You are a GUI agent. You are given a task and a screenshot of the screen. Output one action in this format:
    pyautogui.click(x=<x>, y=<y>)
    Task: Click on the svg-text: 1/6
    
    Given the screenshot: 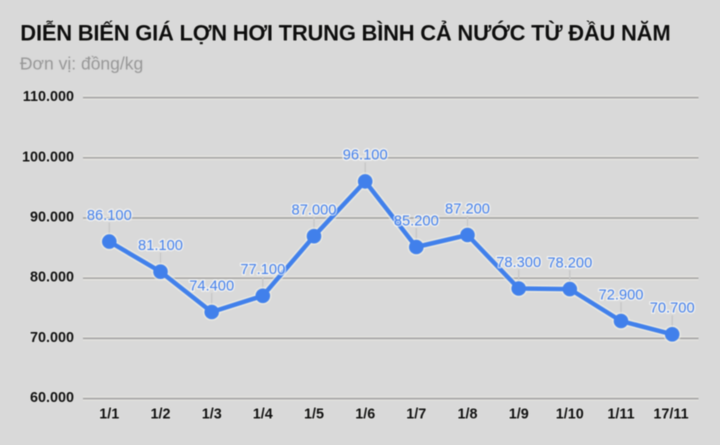 What is the action you would take?
    pyautogui.click(x=365, y=415)
    